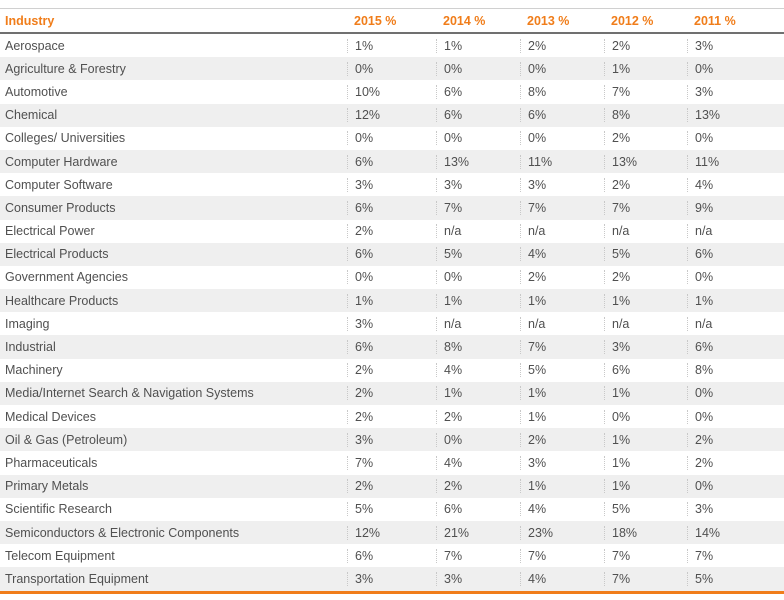 The image size is (784, 600). I want to click on cell-2015-value: 2%, so click(391, 370).